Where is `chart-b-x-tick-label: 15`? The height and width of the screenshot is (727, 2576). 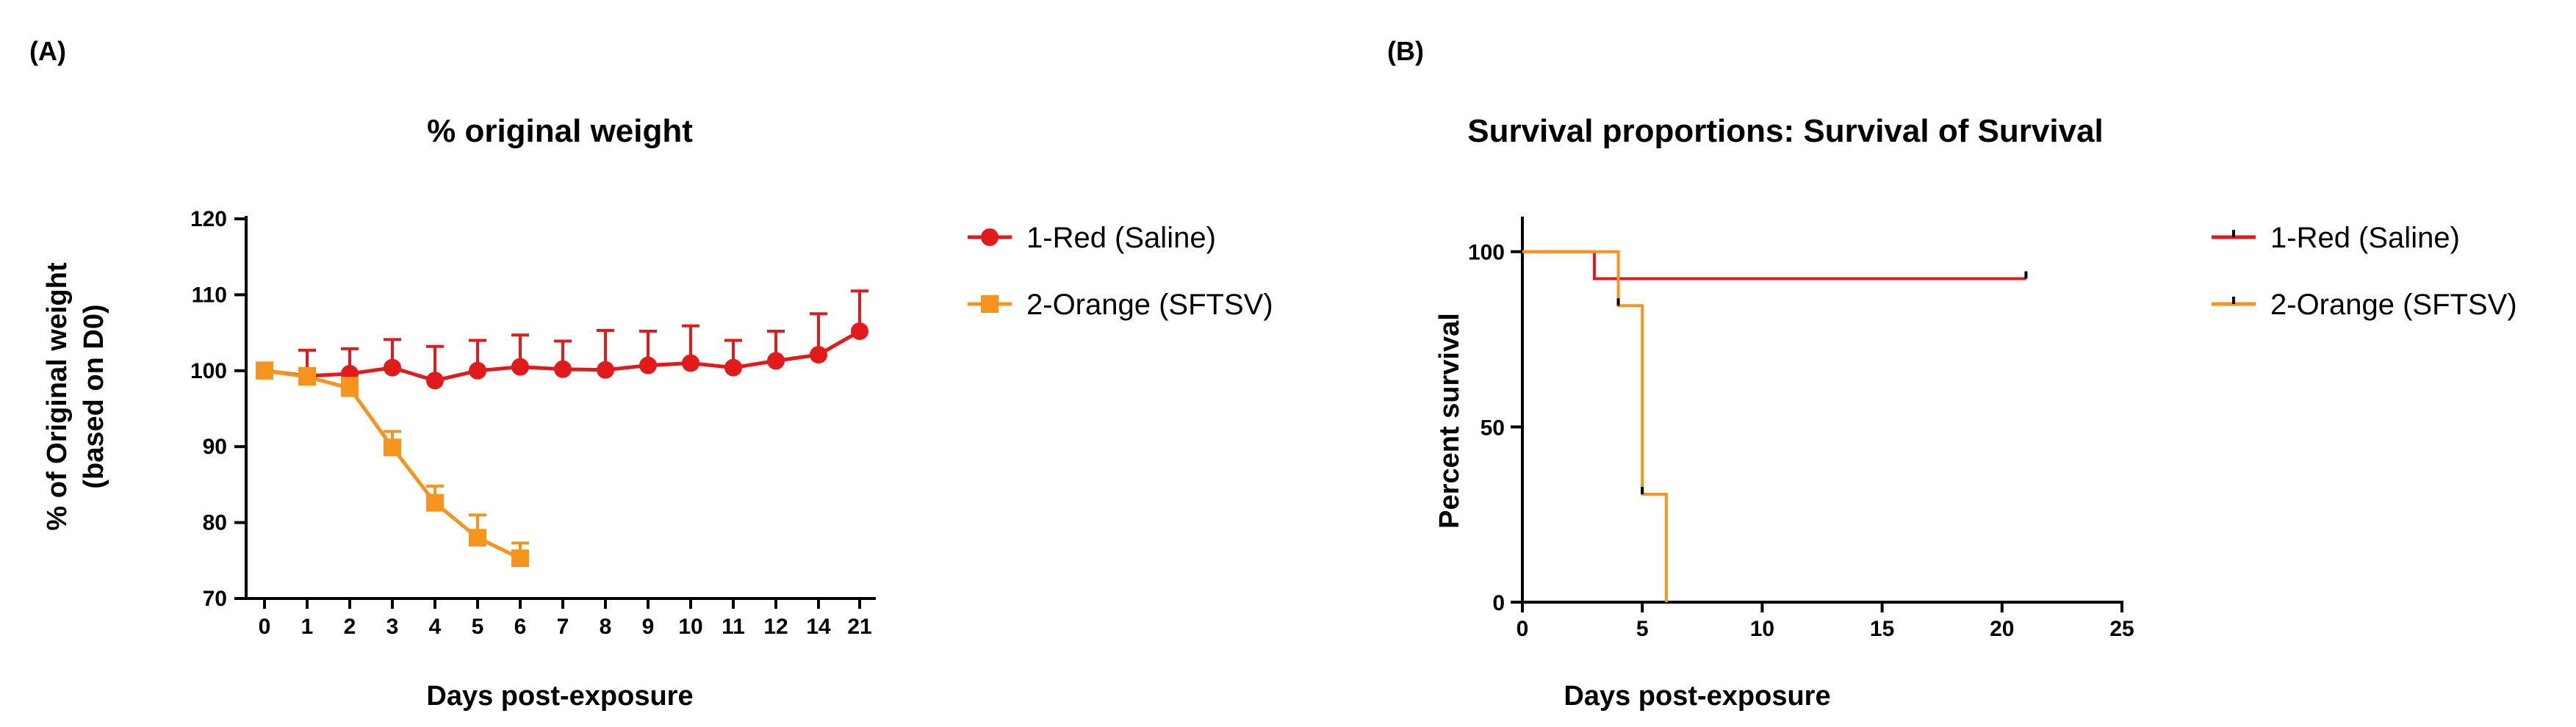 chart-b-x-tick-label: 15 is located at coordinates (1882, 629).